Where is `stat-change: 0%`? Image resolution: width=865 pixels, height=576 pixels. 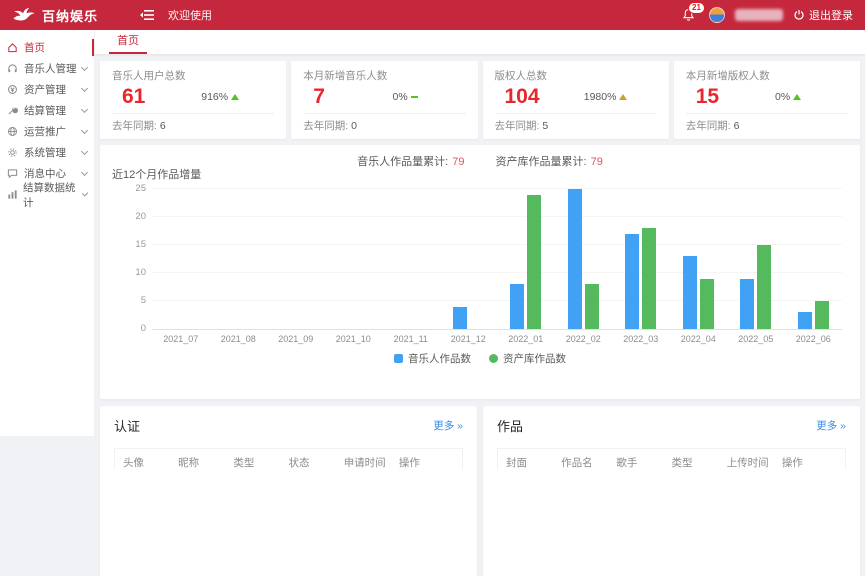
stat-change: 0% is located at coordinates (404, 97).